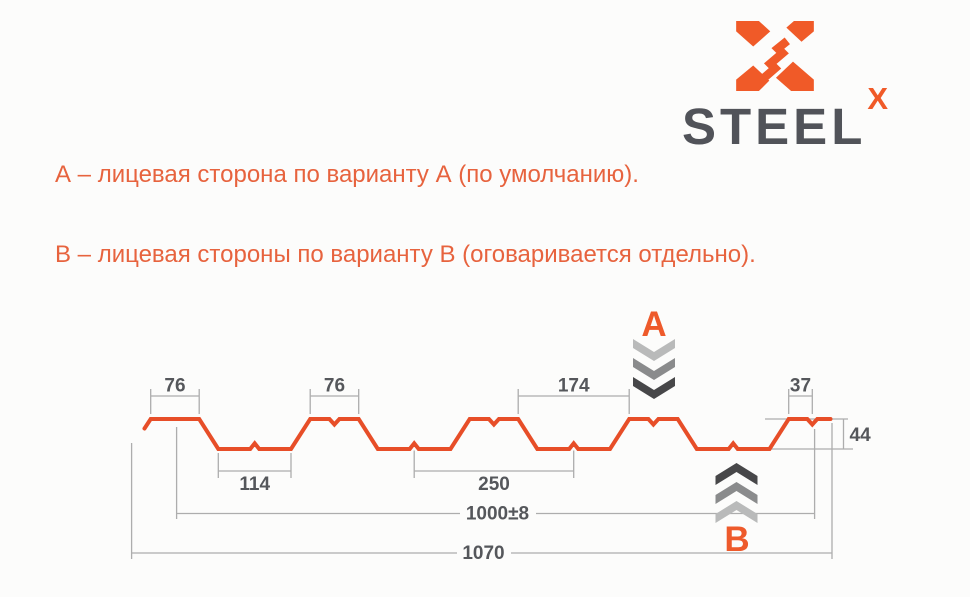 The width and height of the screenshot is (970, 597). Describe the element at coordinates (800, 386) in the screenshot. I see `dim-edge-rib-value: 37` at that location.